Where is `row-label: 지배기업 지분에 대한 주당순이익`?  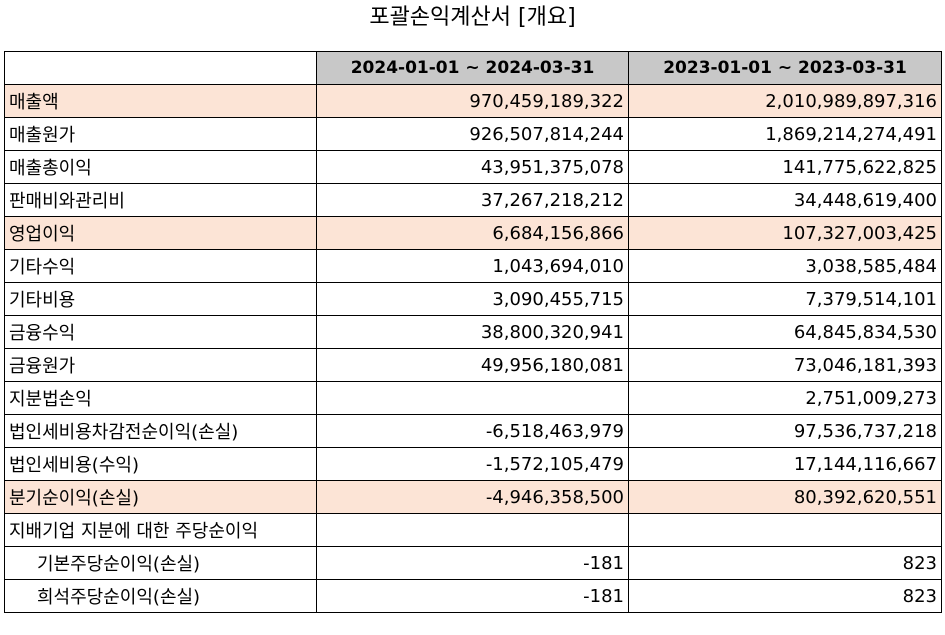
row-label: 지배기업 지분에 대한 주당순이익 is located at coordinates (160, 530).